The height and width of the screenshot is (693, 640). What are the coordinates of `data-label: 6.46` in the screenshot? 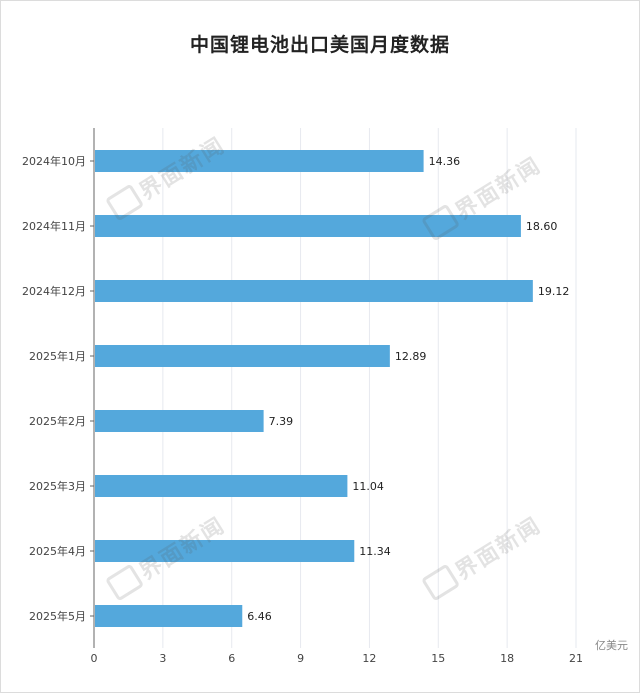 It's located at (259, 616).